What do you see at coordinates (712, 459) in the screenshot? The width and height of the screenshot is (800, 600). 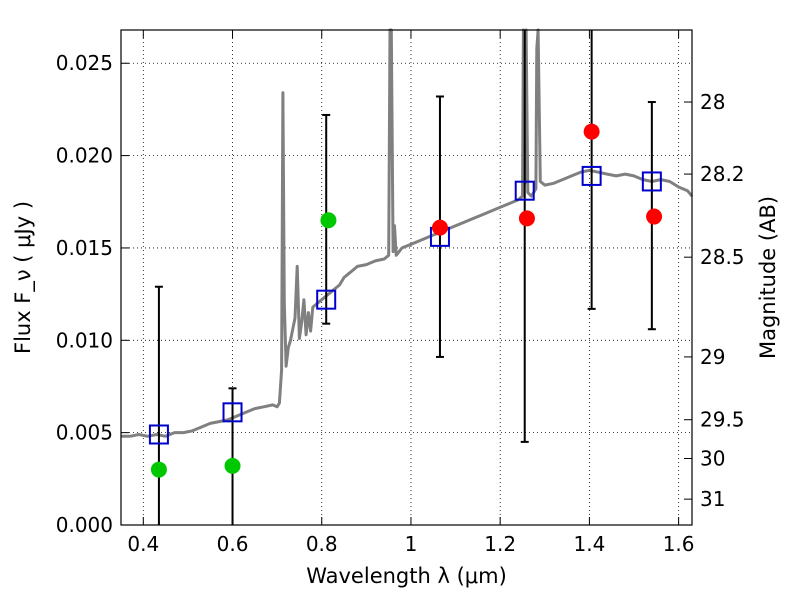 I see `y2-tick-label: 30` at bounding box center [712, 459].